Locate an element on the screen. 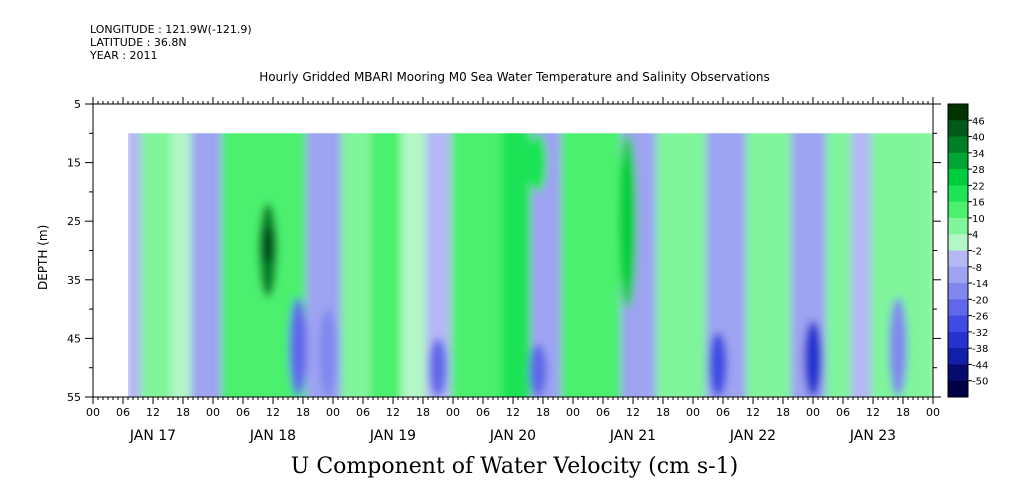 The height and width of the screenshot is (504, 1009). colorbar-label: -2 is located at coordinates (977, 252).